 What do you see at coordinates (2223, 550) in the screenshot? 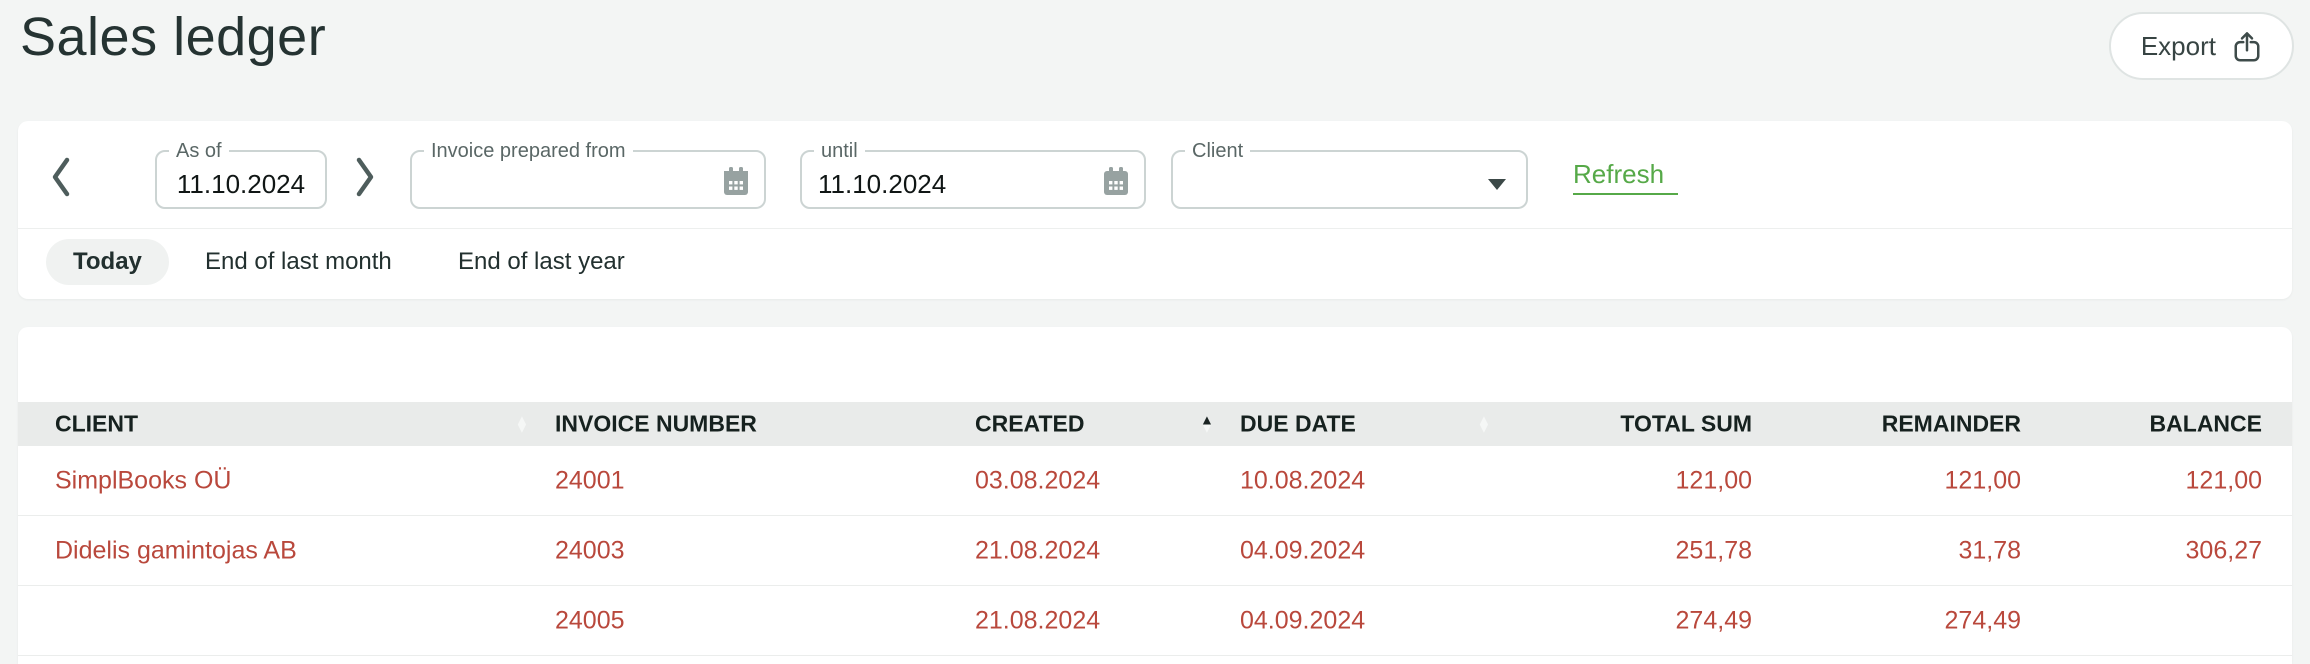
I see `cell-balance: 306,27` at bounding box center [2223, 550].